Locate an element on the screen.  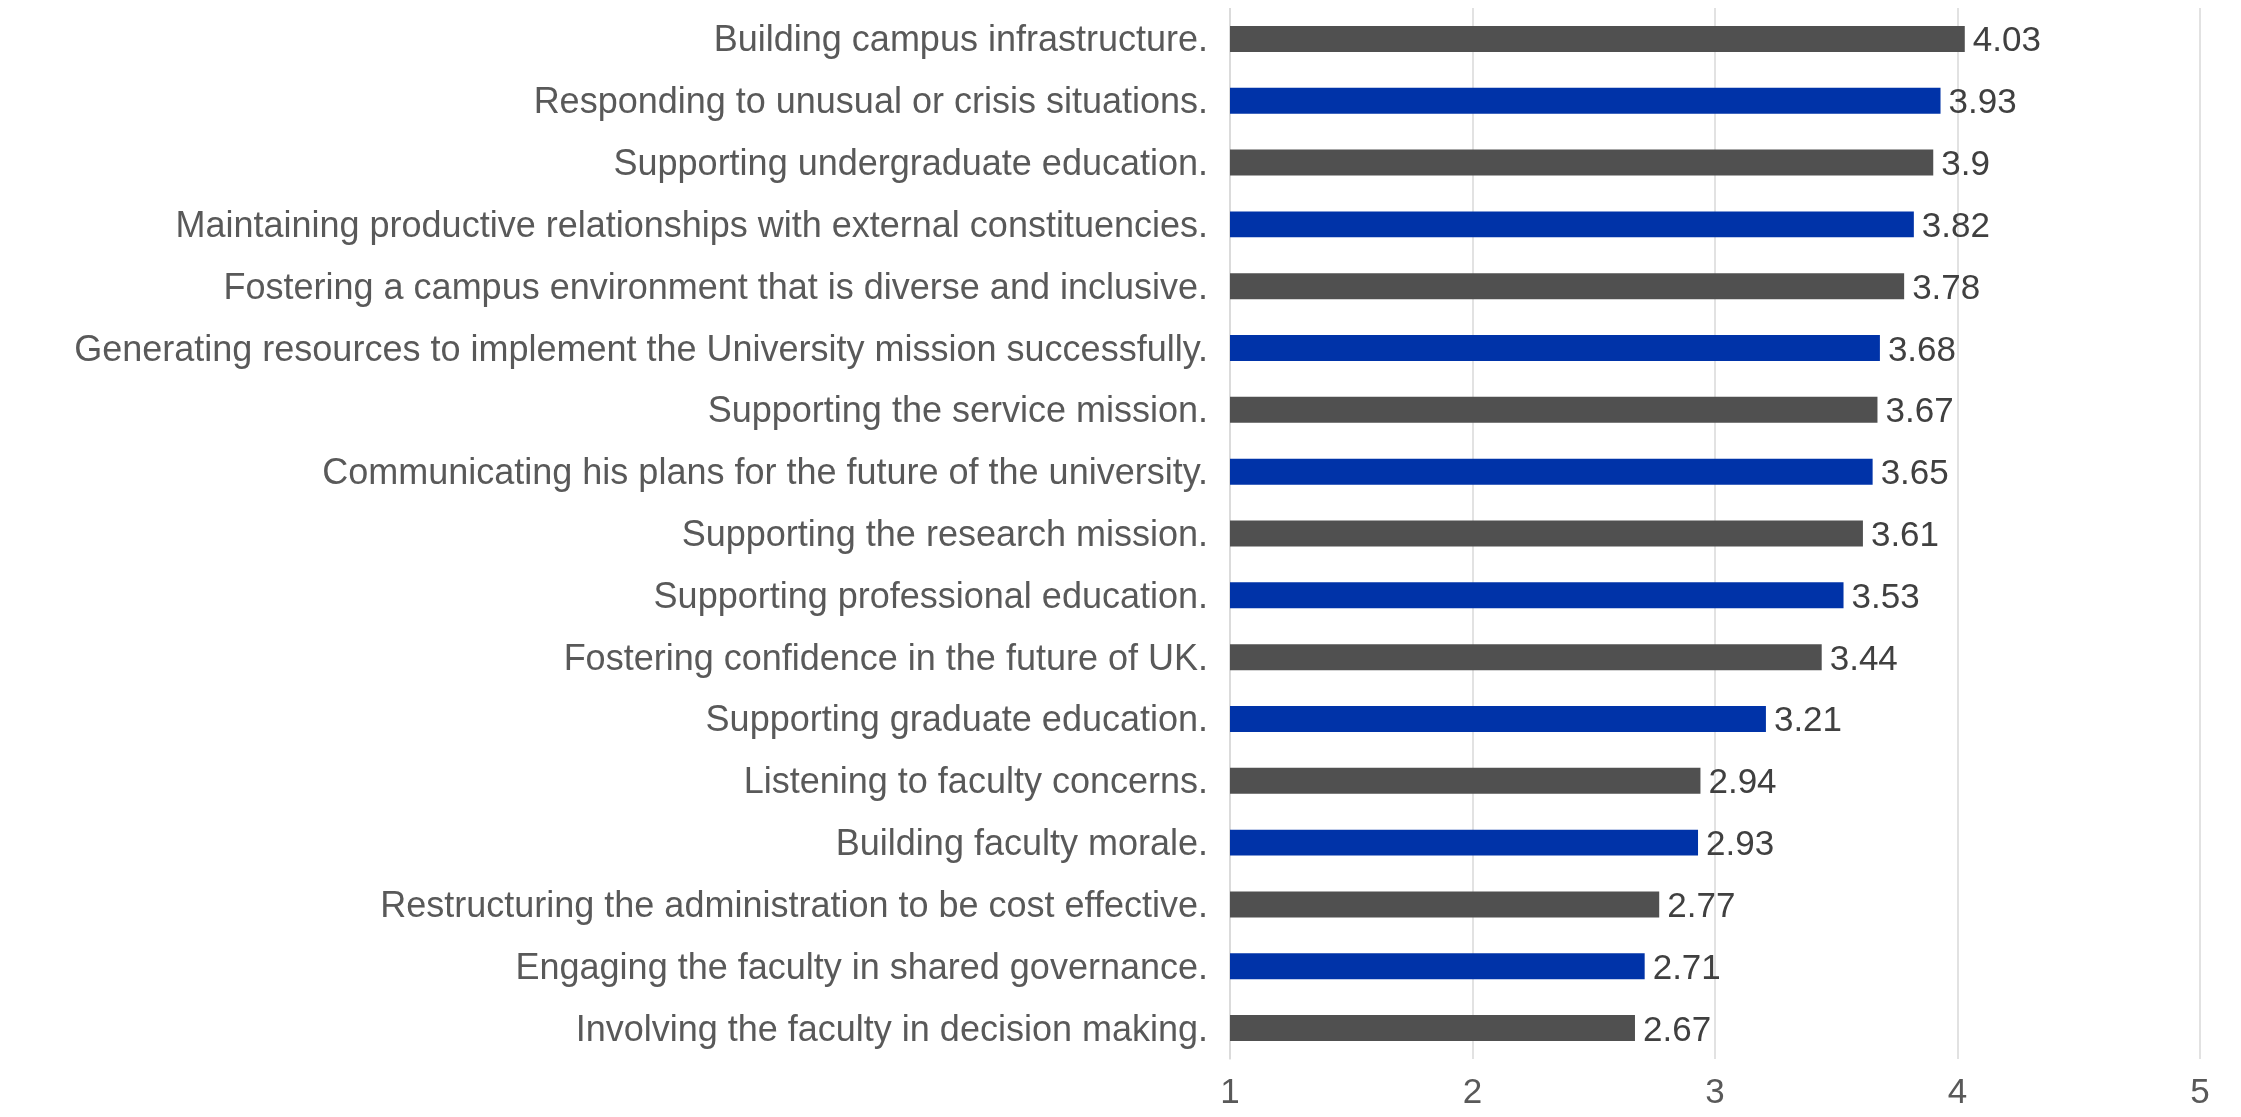
data-label: 3.65 is located at coordinates (1914, 472).